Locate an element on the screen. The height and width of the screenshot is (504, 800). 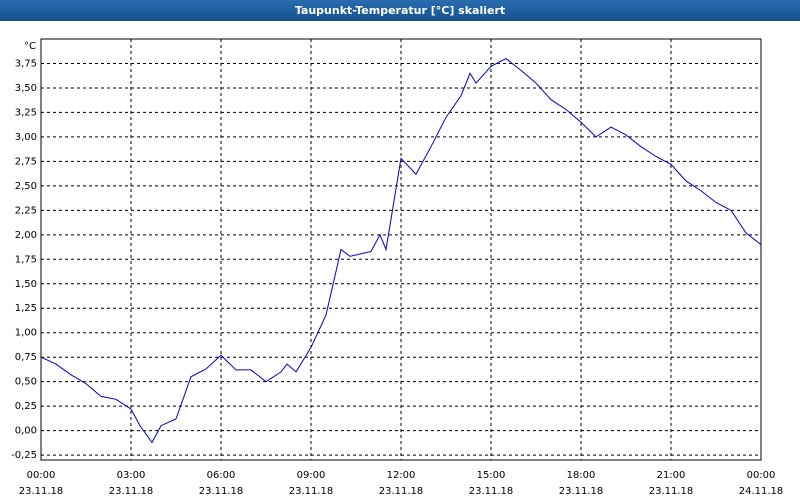
x-tick-label: 18:00 is located at coordinates (581, 475).